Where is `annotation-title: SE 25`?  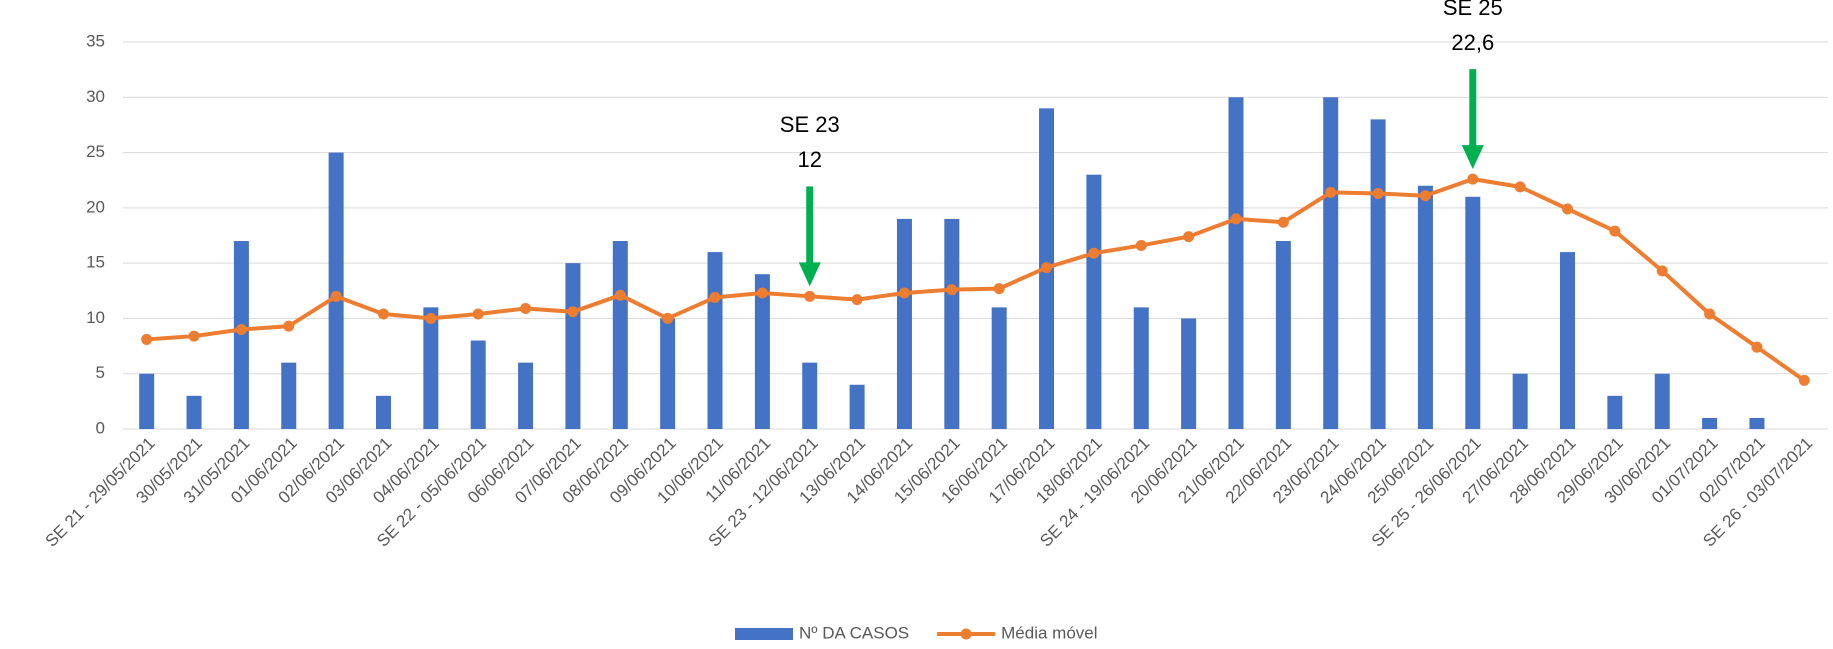
annotation-title: SE 25 is located at coordinates (1473, 10).